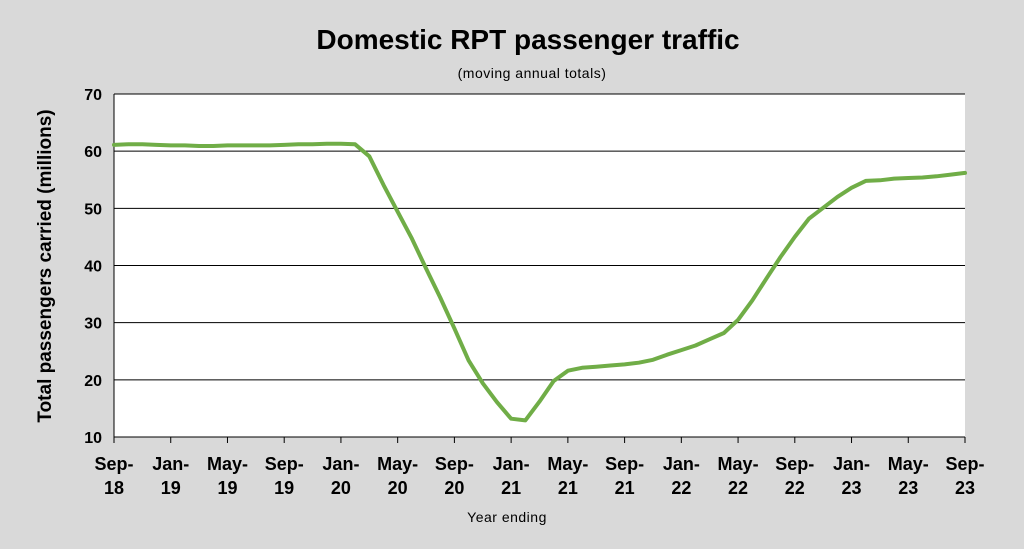 This screenshot has width=1024, height=549. I want to click on y-tick-label: 10, so click(93, 438).